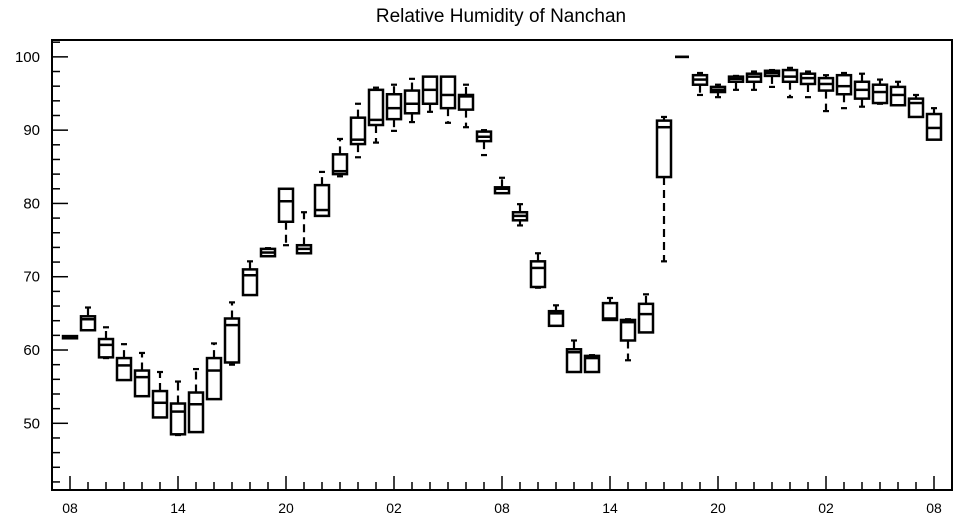  I want to click on y-tick-label: 60, so click(31, 350).